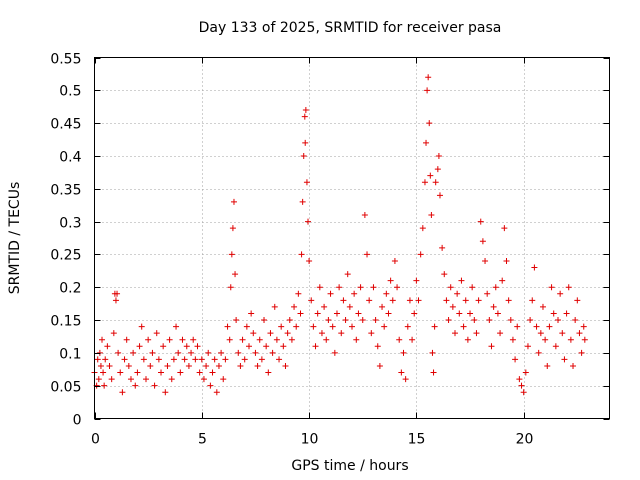 The image size is (640, 480). Describe the element at coordinates (65, 60) in the screenshot. I see `y-tick-label: 0.55` at that location.